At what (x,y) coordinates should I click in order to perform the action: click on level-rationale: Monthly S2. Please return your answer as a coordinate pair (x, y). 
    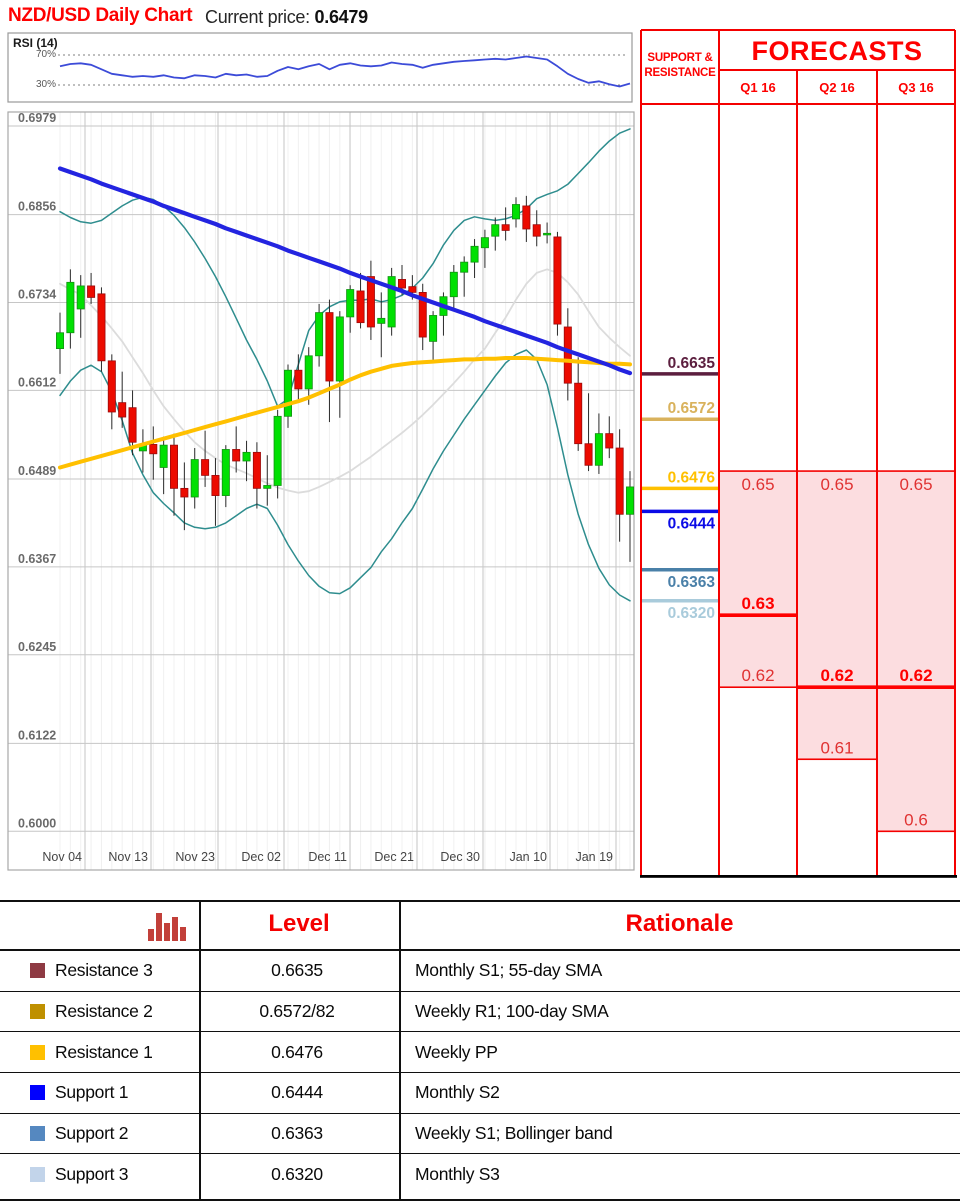
    Looking at the image, I should click on (457, 1092).